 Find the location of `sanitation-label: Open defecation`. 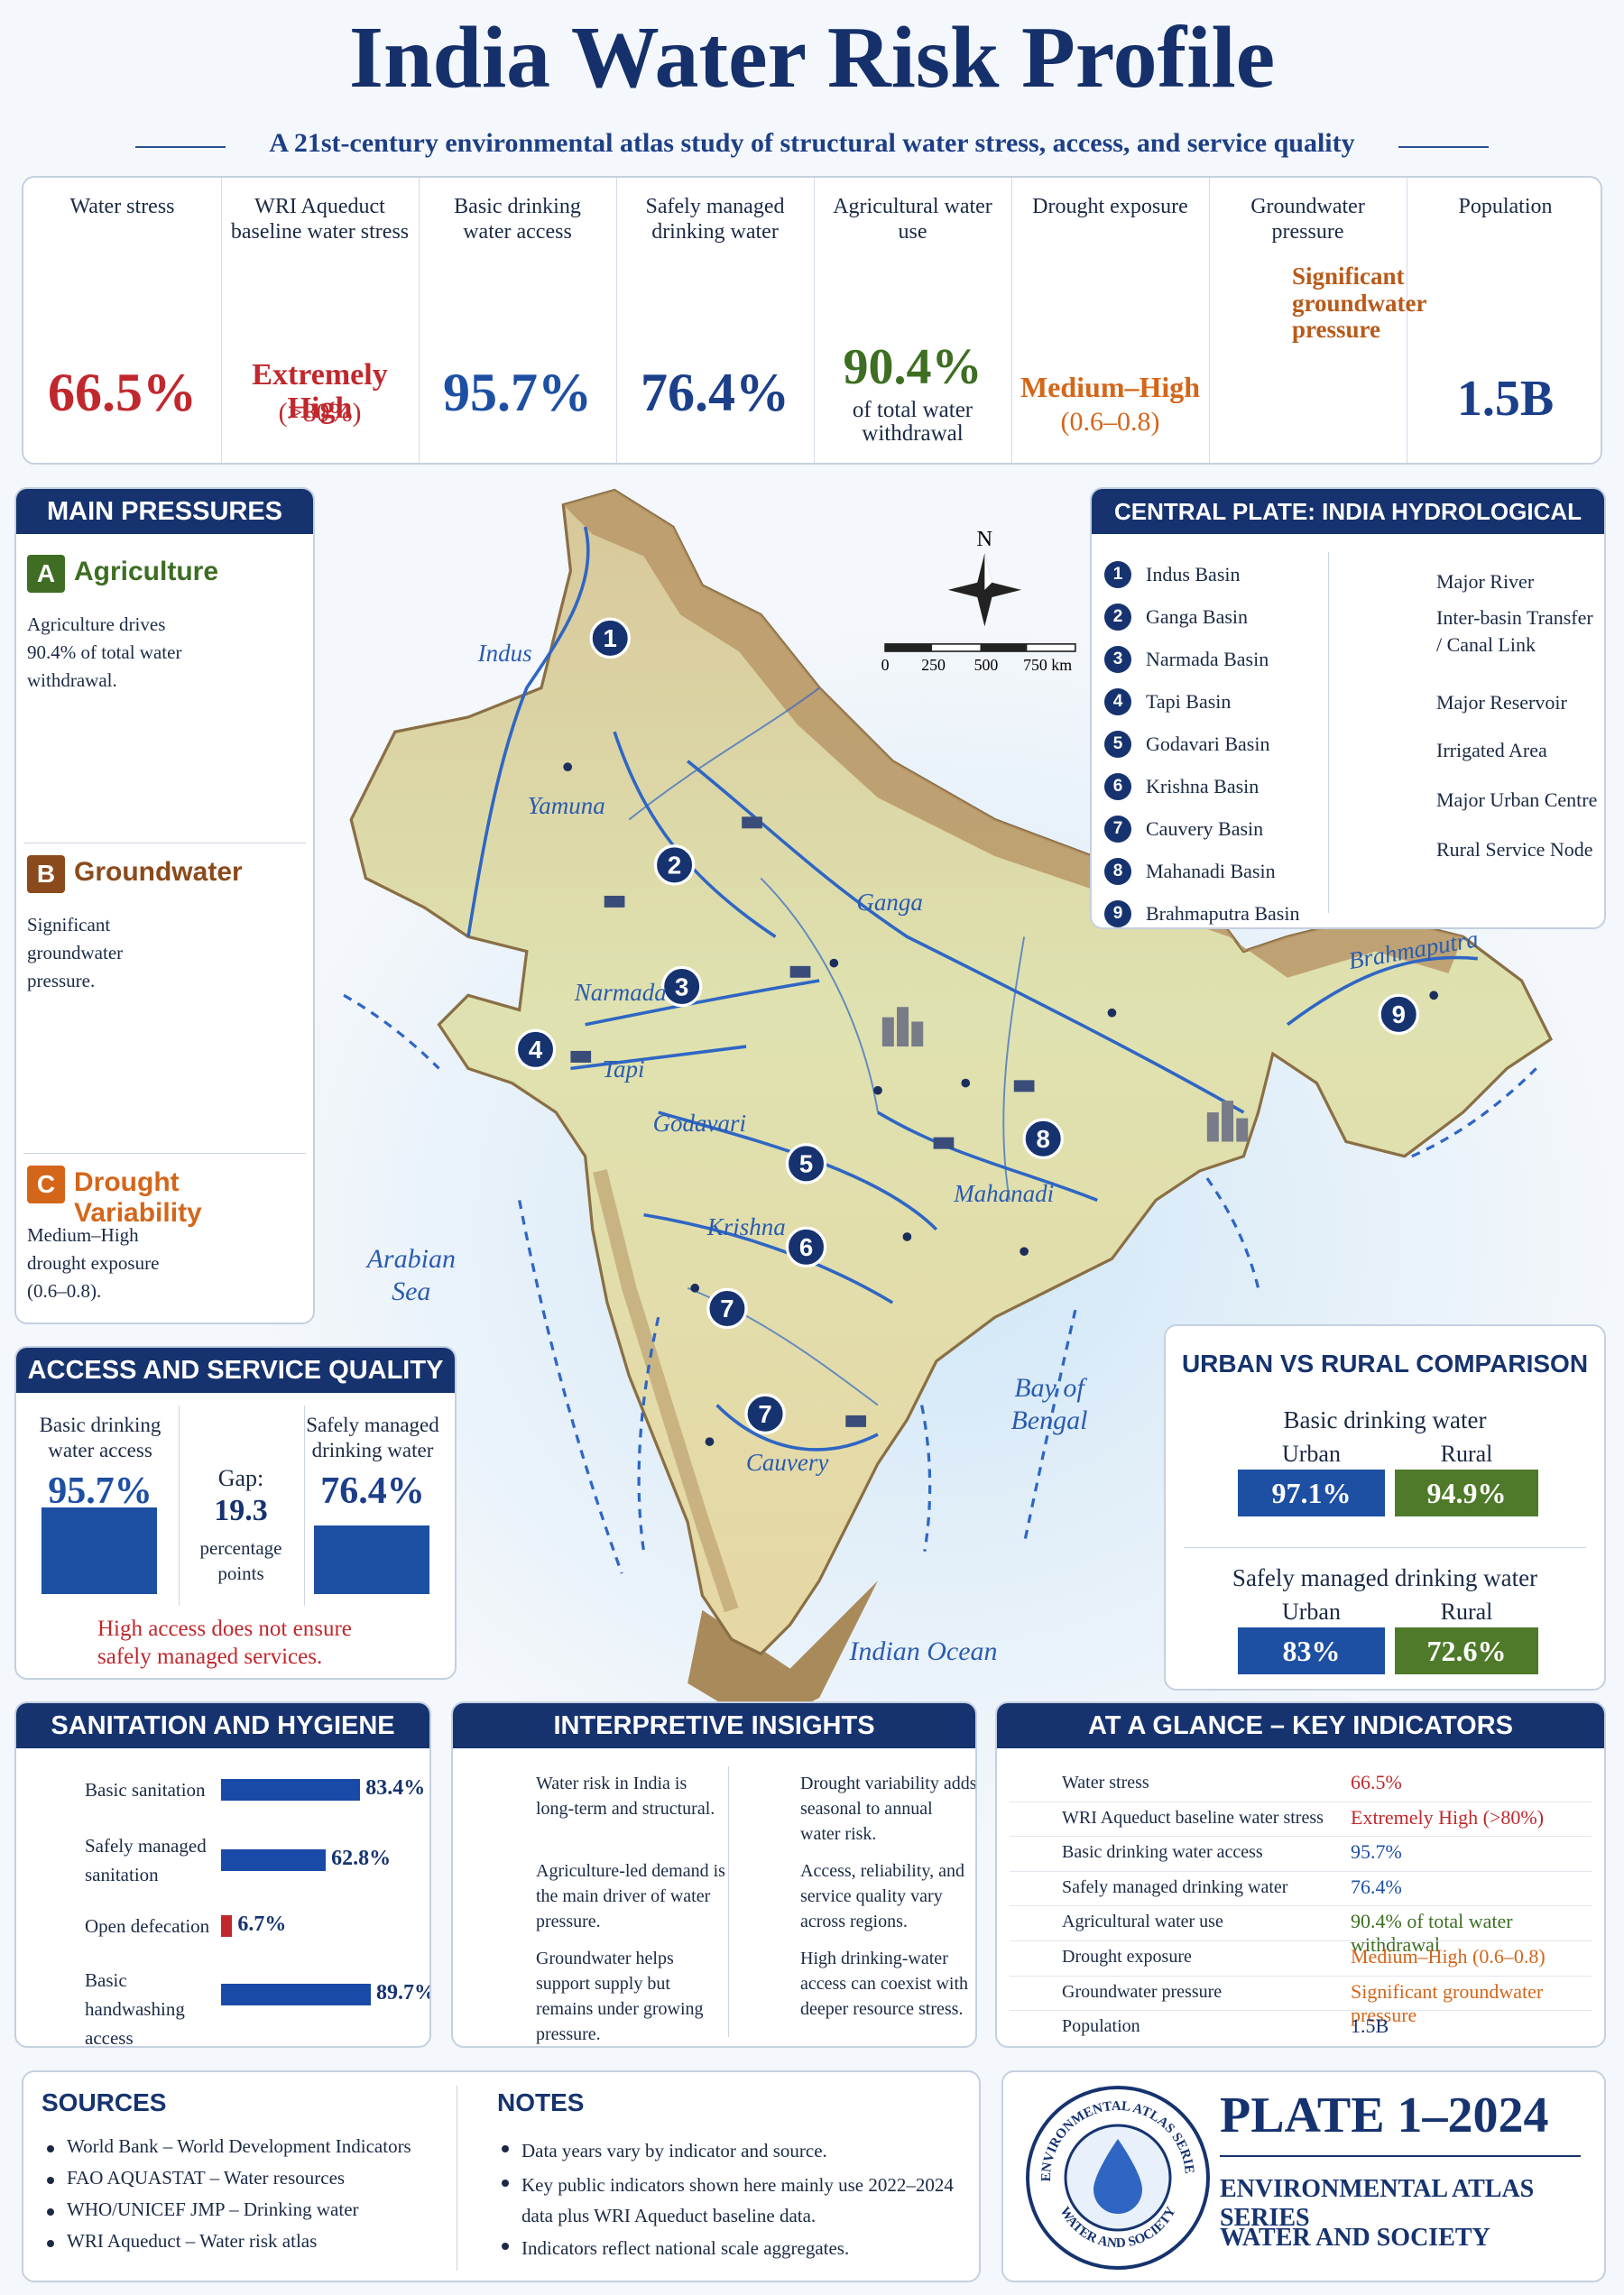

sanitation-label: Open defecation is located at coordinates (148, 1926).